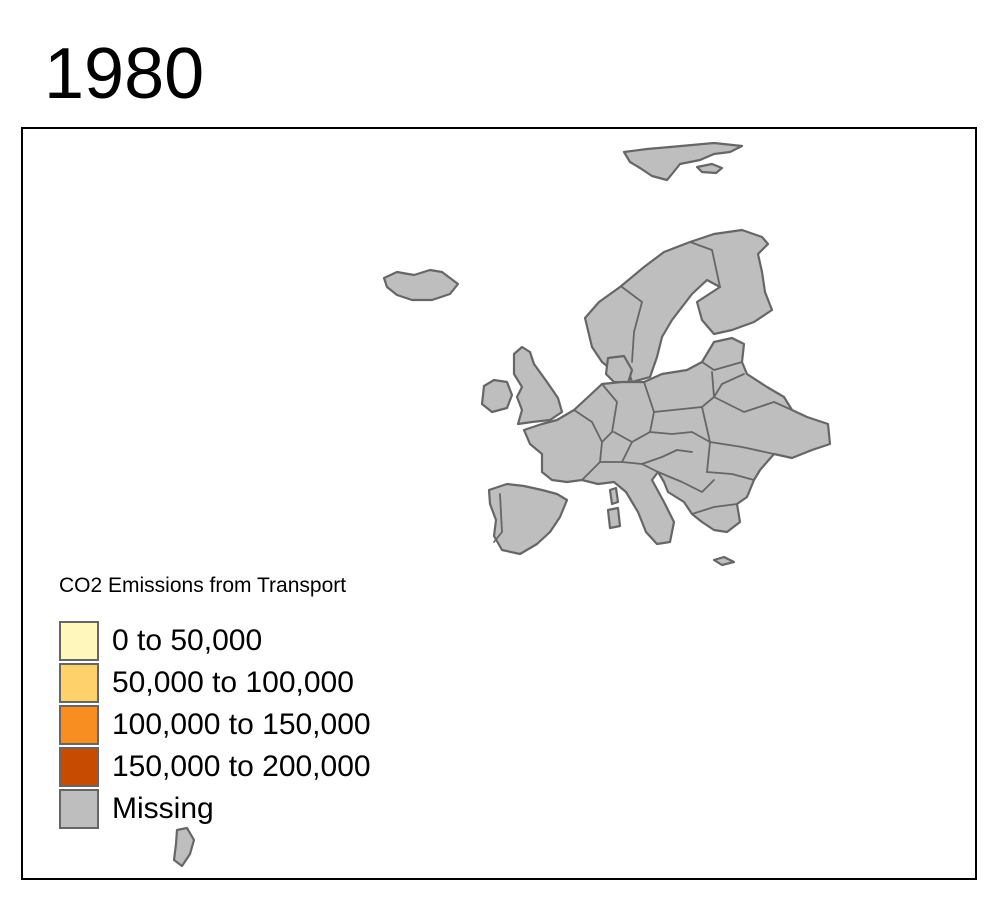 The height and width of the screenshot is (900, 1000). I want to click on legend-label: 50,000 to 100,000, so click(233, 682).